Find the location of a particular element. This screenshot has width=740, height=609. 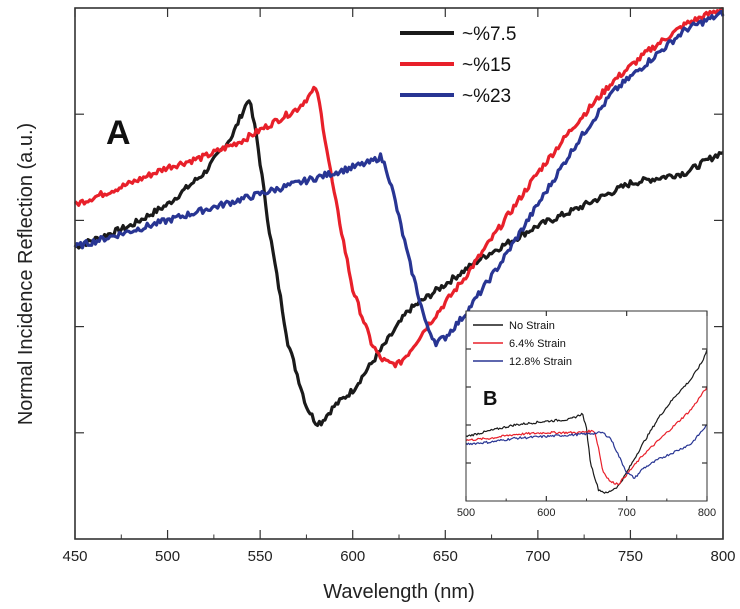

inset-legend-label-12-8-strain: 12.8% Strain is located at coordinates (540, 362).